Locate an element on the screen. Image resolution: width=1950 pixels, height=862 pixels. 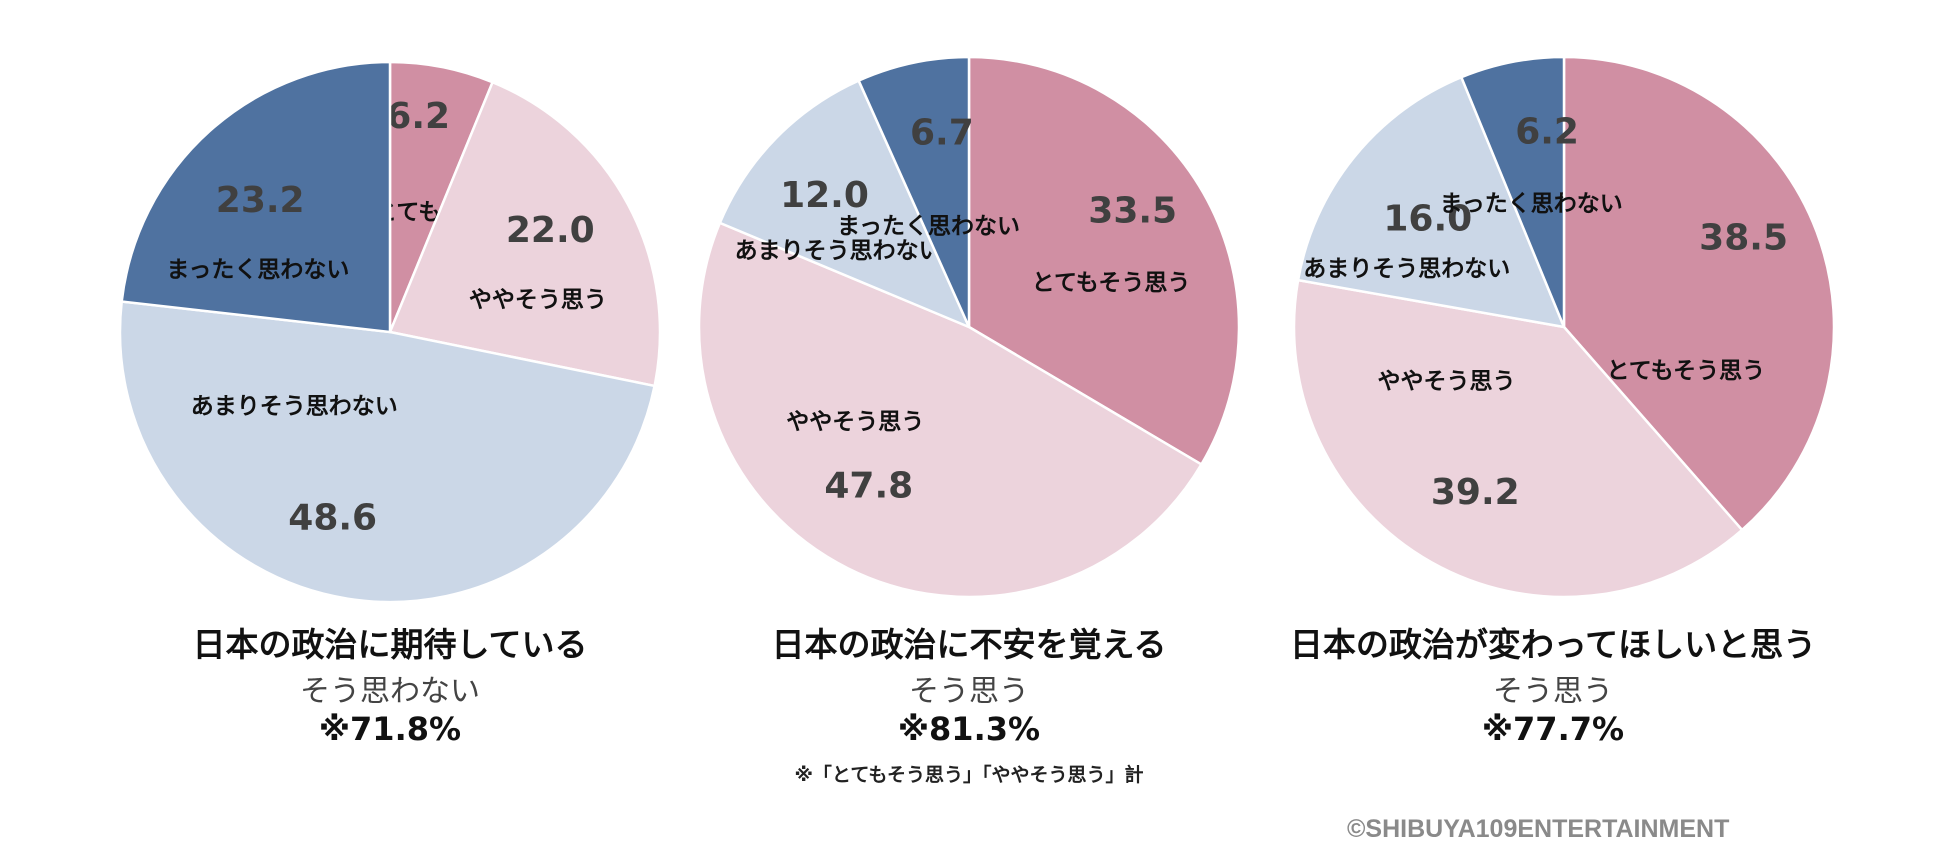
pie-3-category-label-3: あまりそう思わない is located at coordinates (1406, 269).